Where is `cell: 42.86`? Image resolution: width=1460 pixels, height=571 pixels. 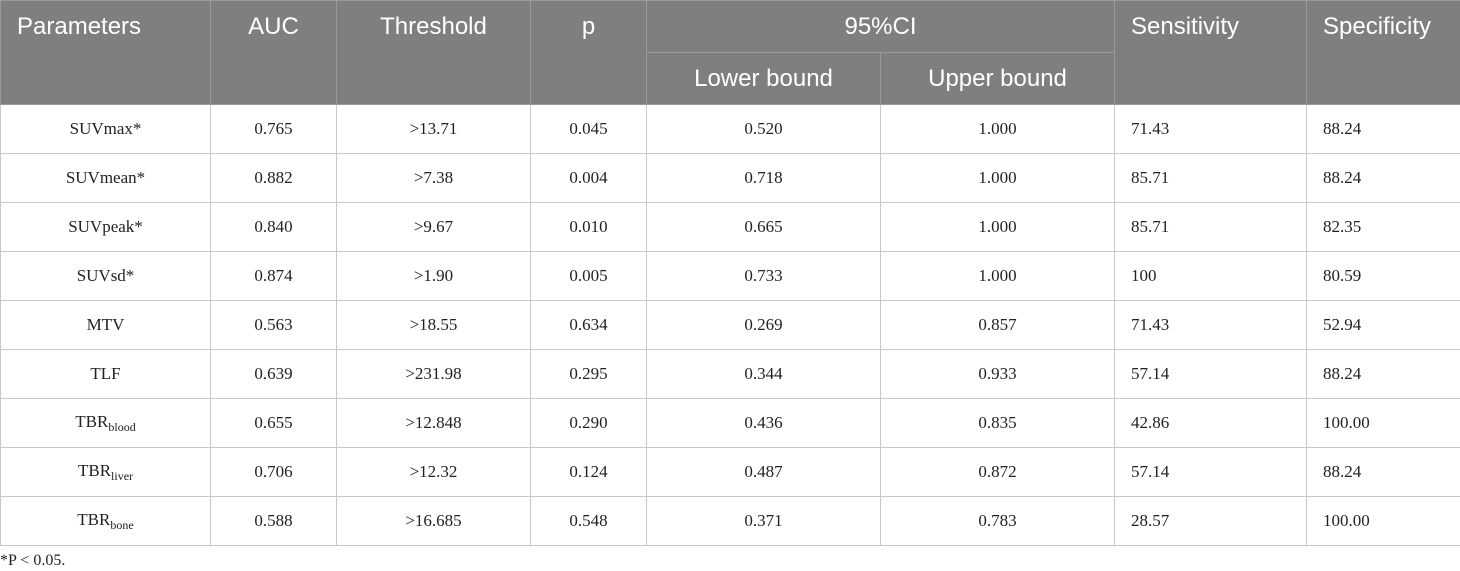 cell: 42.86 is located at coordinates (1211, 423).